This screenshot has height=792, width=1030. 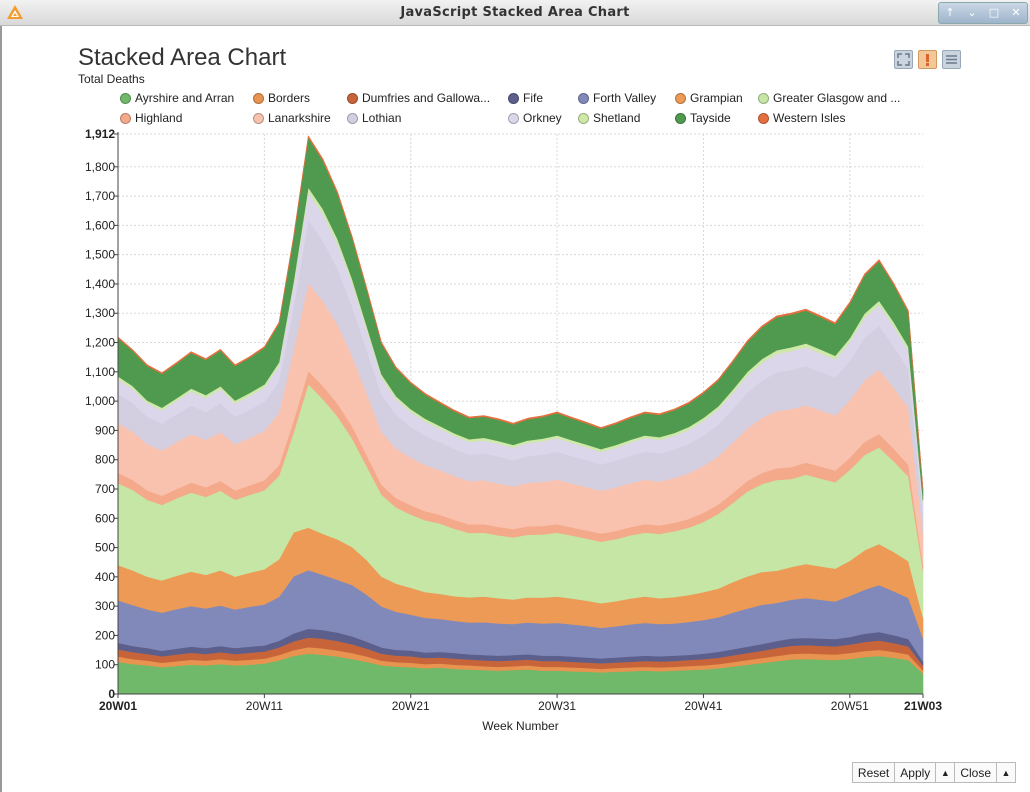 I want to click on legend-label: Orkney, so click(x=542, y=118).